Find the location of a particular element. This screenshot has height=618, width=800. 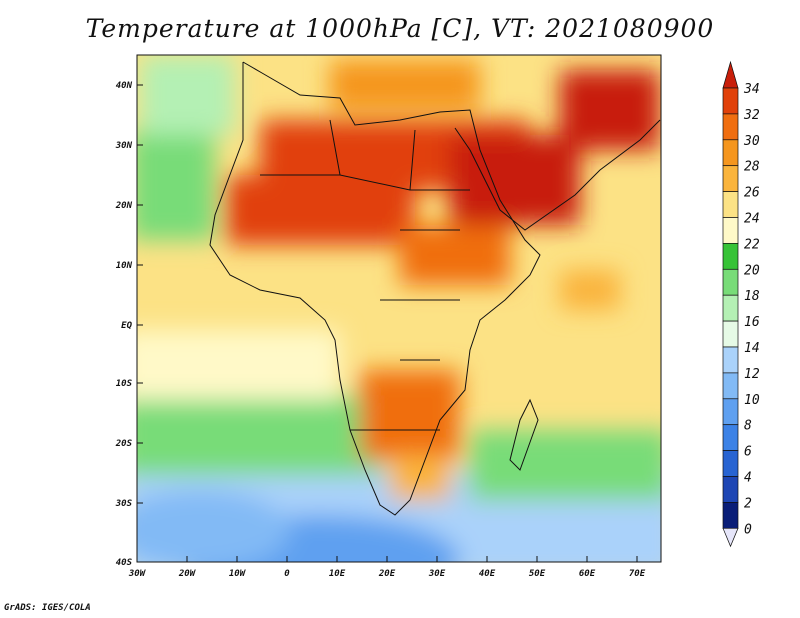

lon-label: 20W is located at coordinates (187, 567).